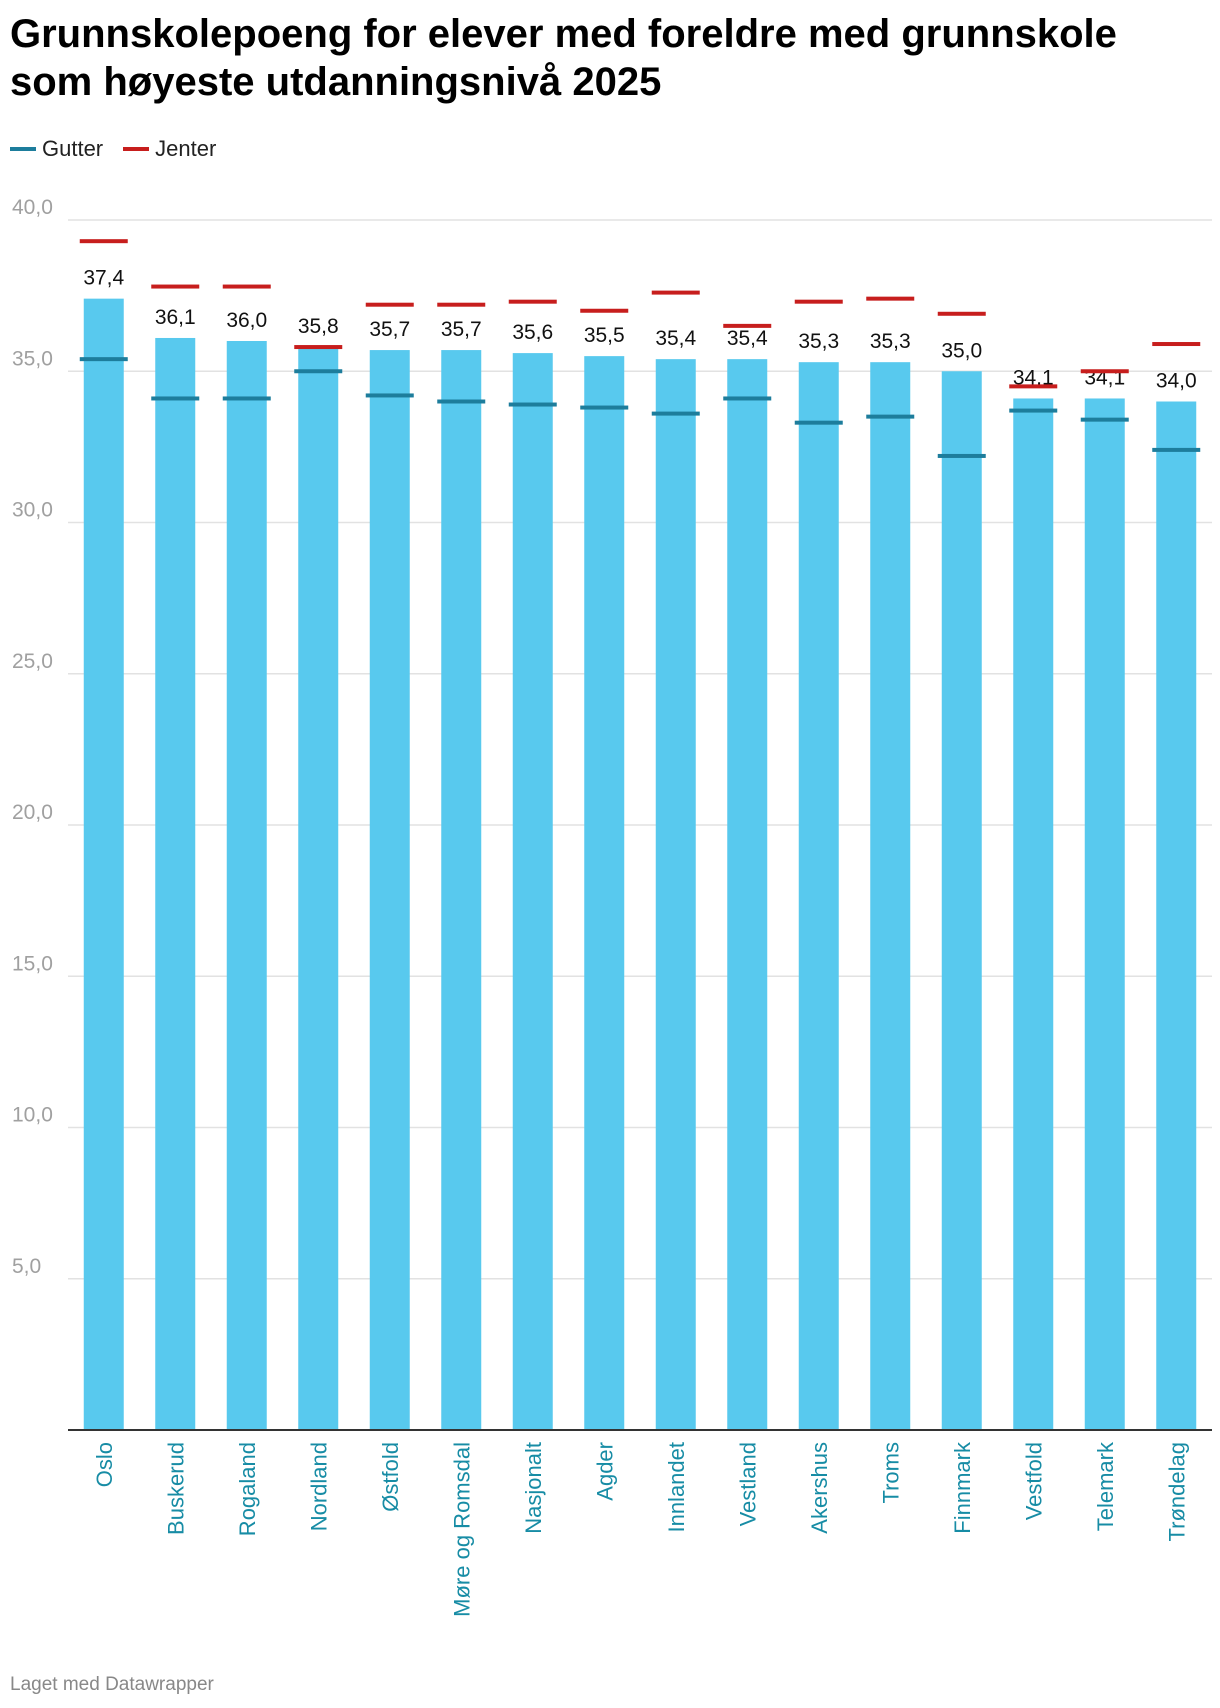 The height and width of the screenshot is (1708, 1220). Describe the element at coordinates (819, 1488) in the screenshot. I see `x-category-label: Akershus` at that location.